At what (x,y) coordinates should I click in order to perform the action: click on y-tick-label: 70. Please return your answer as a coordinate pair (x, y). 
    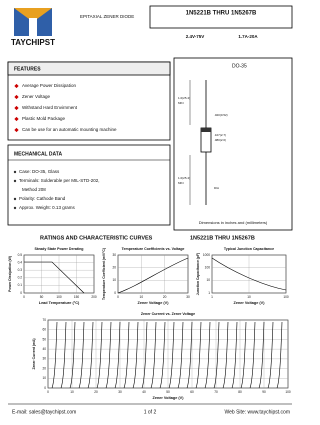
    Looking at the image, I should click on (44, 320).